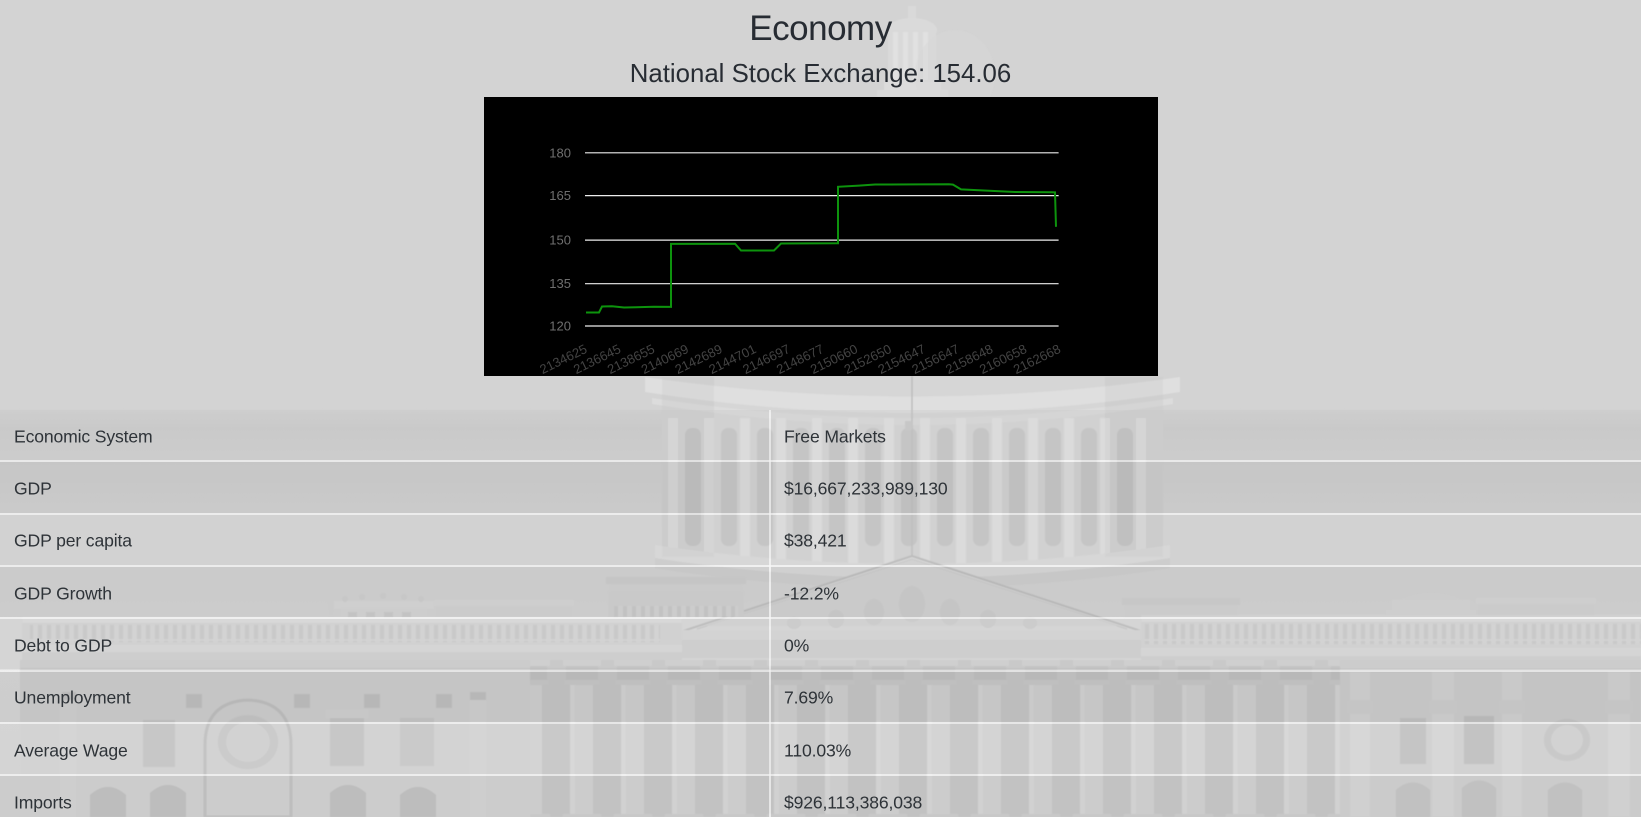 Image resolution: width=1641 pixels, height=817 pixels. What do you see at coordinates (560, 326) in the screenshot?
I see `svg-text: 120` at bounding box center [560, 326].